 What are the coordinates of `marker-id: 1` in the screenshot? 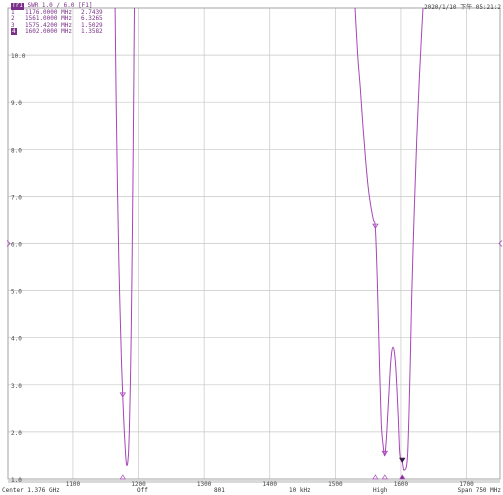 It's located at (13, 12).